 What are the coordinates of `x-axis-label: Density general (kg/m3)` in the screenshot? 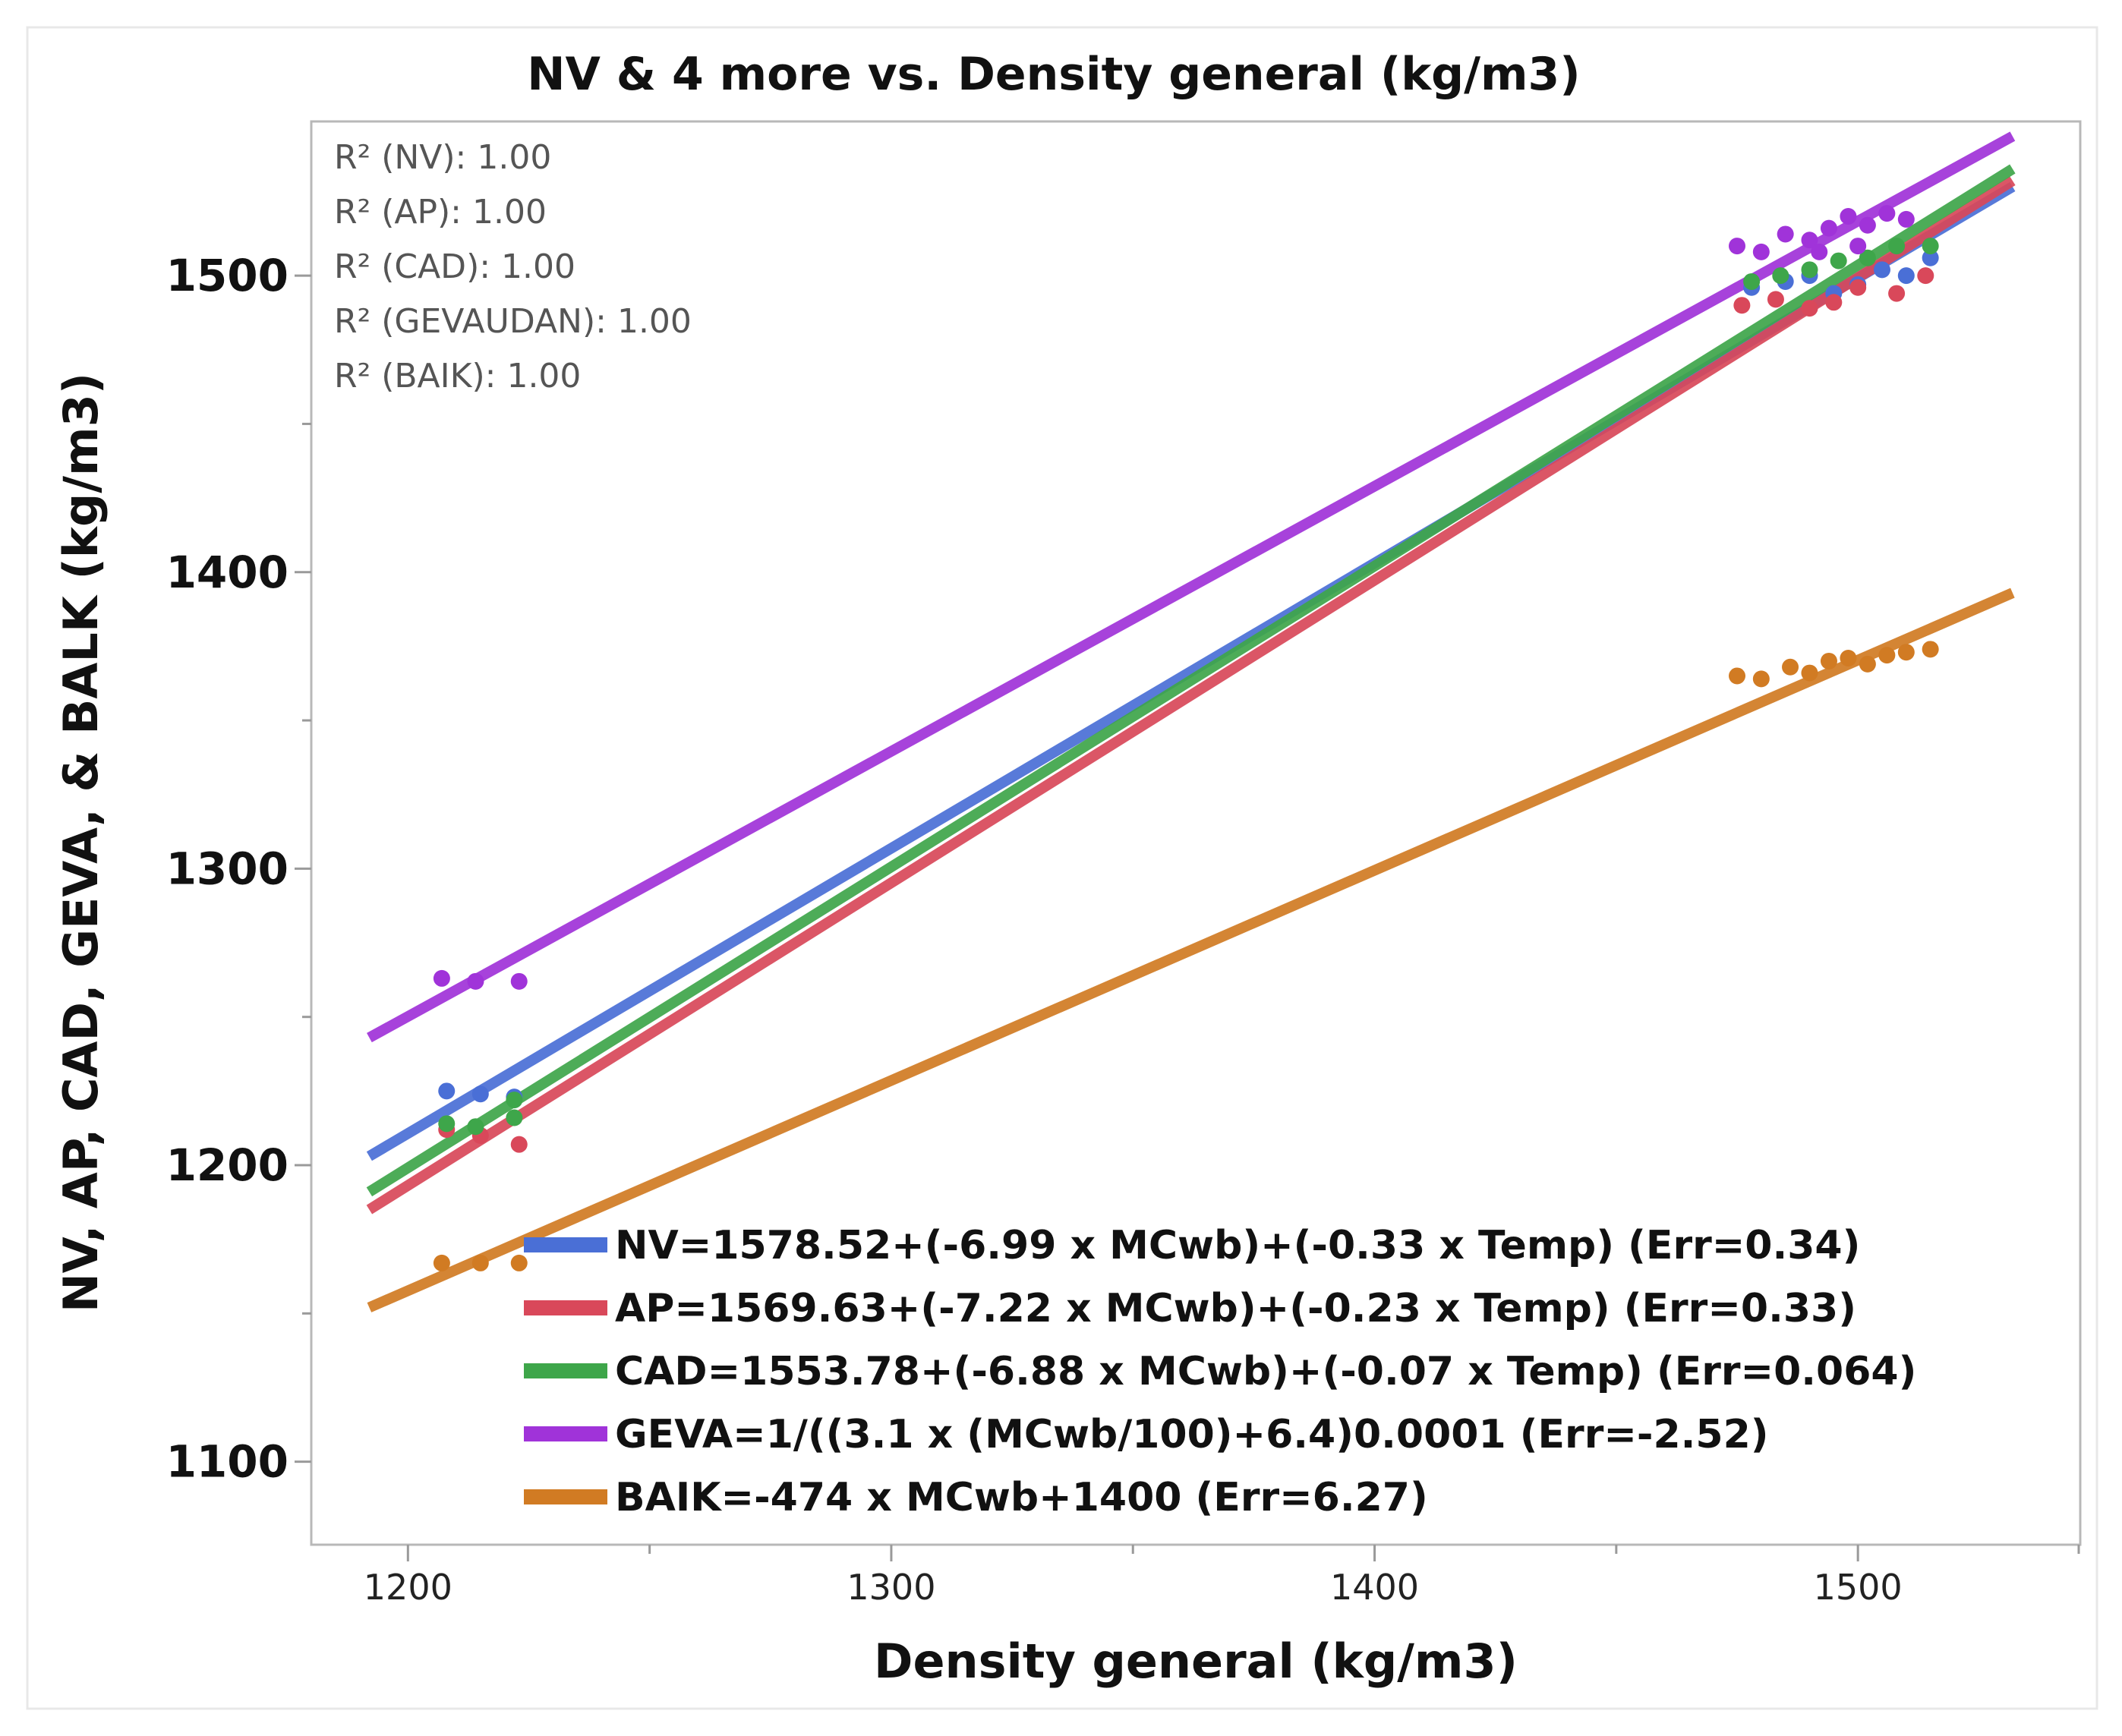 It's located at (1196, 1661).